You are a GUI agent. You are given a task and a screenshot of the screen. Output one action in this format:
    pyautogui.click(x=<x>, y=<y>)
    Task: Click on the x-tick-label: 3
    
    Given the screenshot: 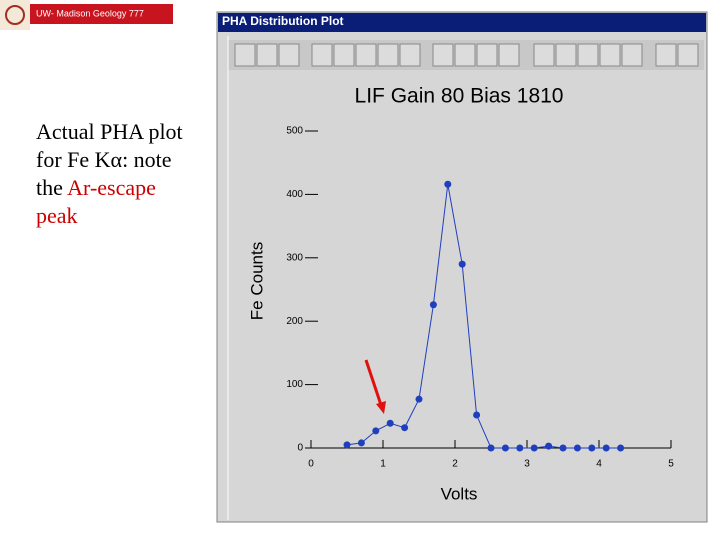 What is the action you would take?
    pyautogui.click(x=527, y=464)
    